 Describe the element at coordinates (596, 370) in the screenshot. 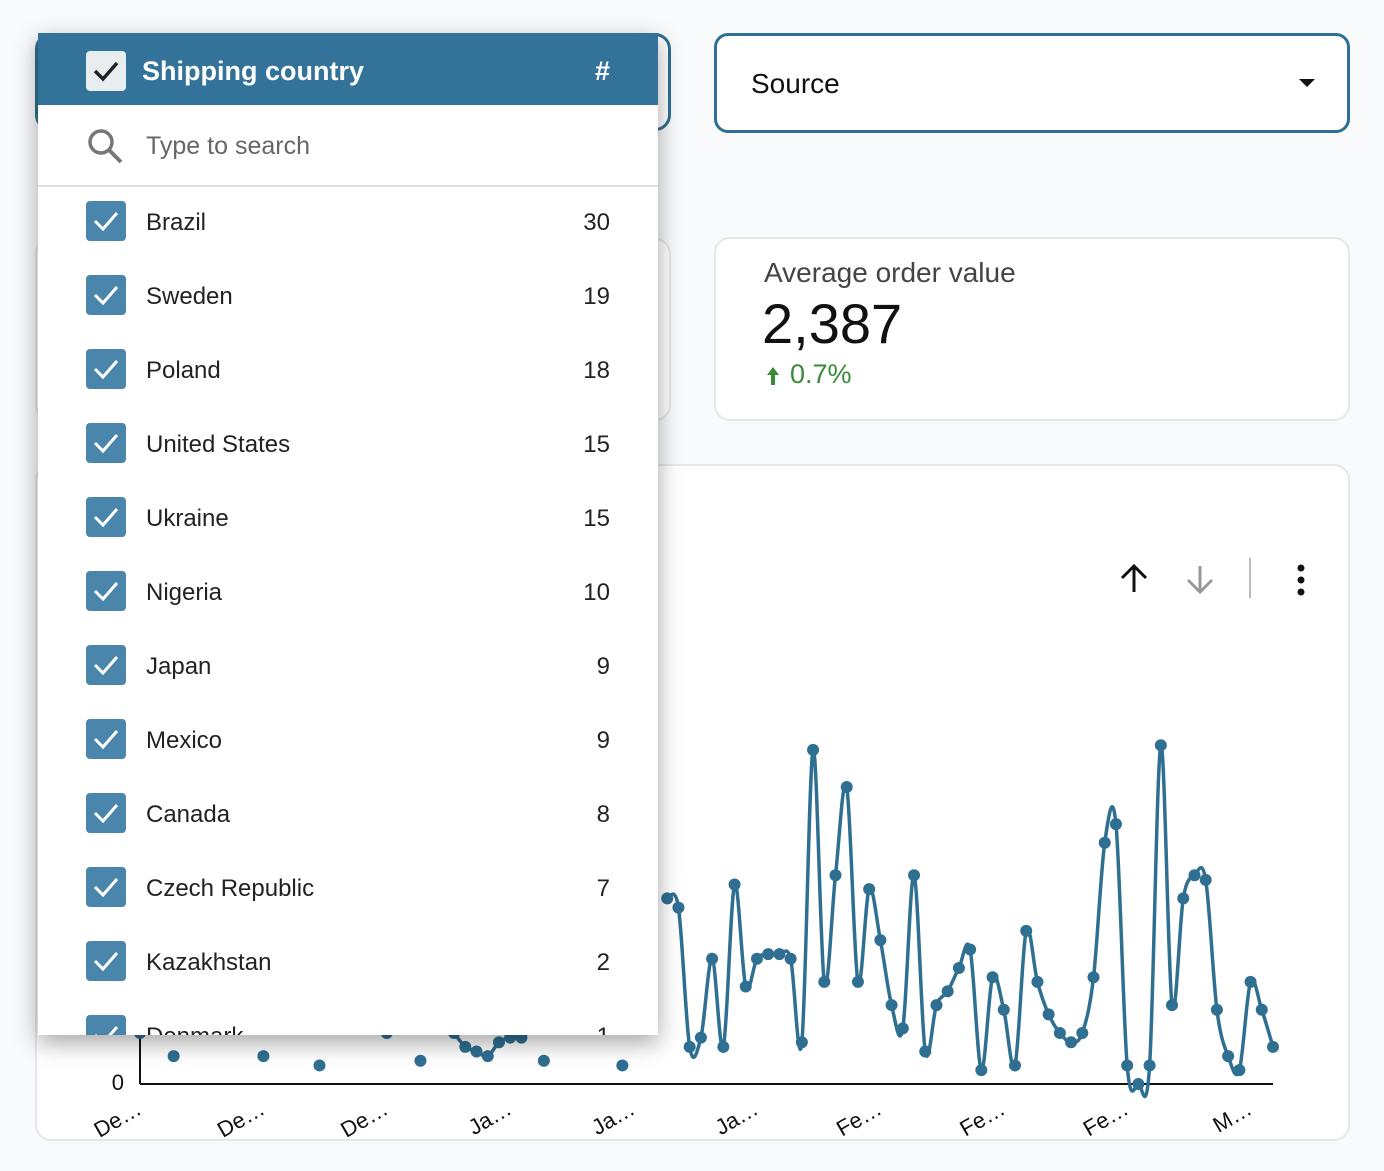

I see `country-count: 18` at that location.